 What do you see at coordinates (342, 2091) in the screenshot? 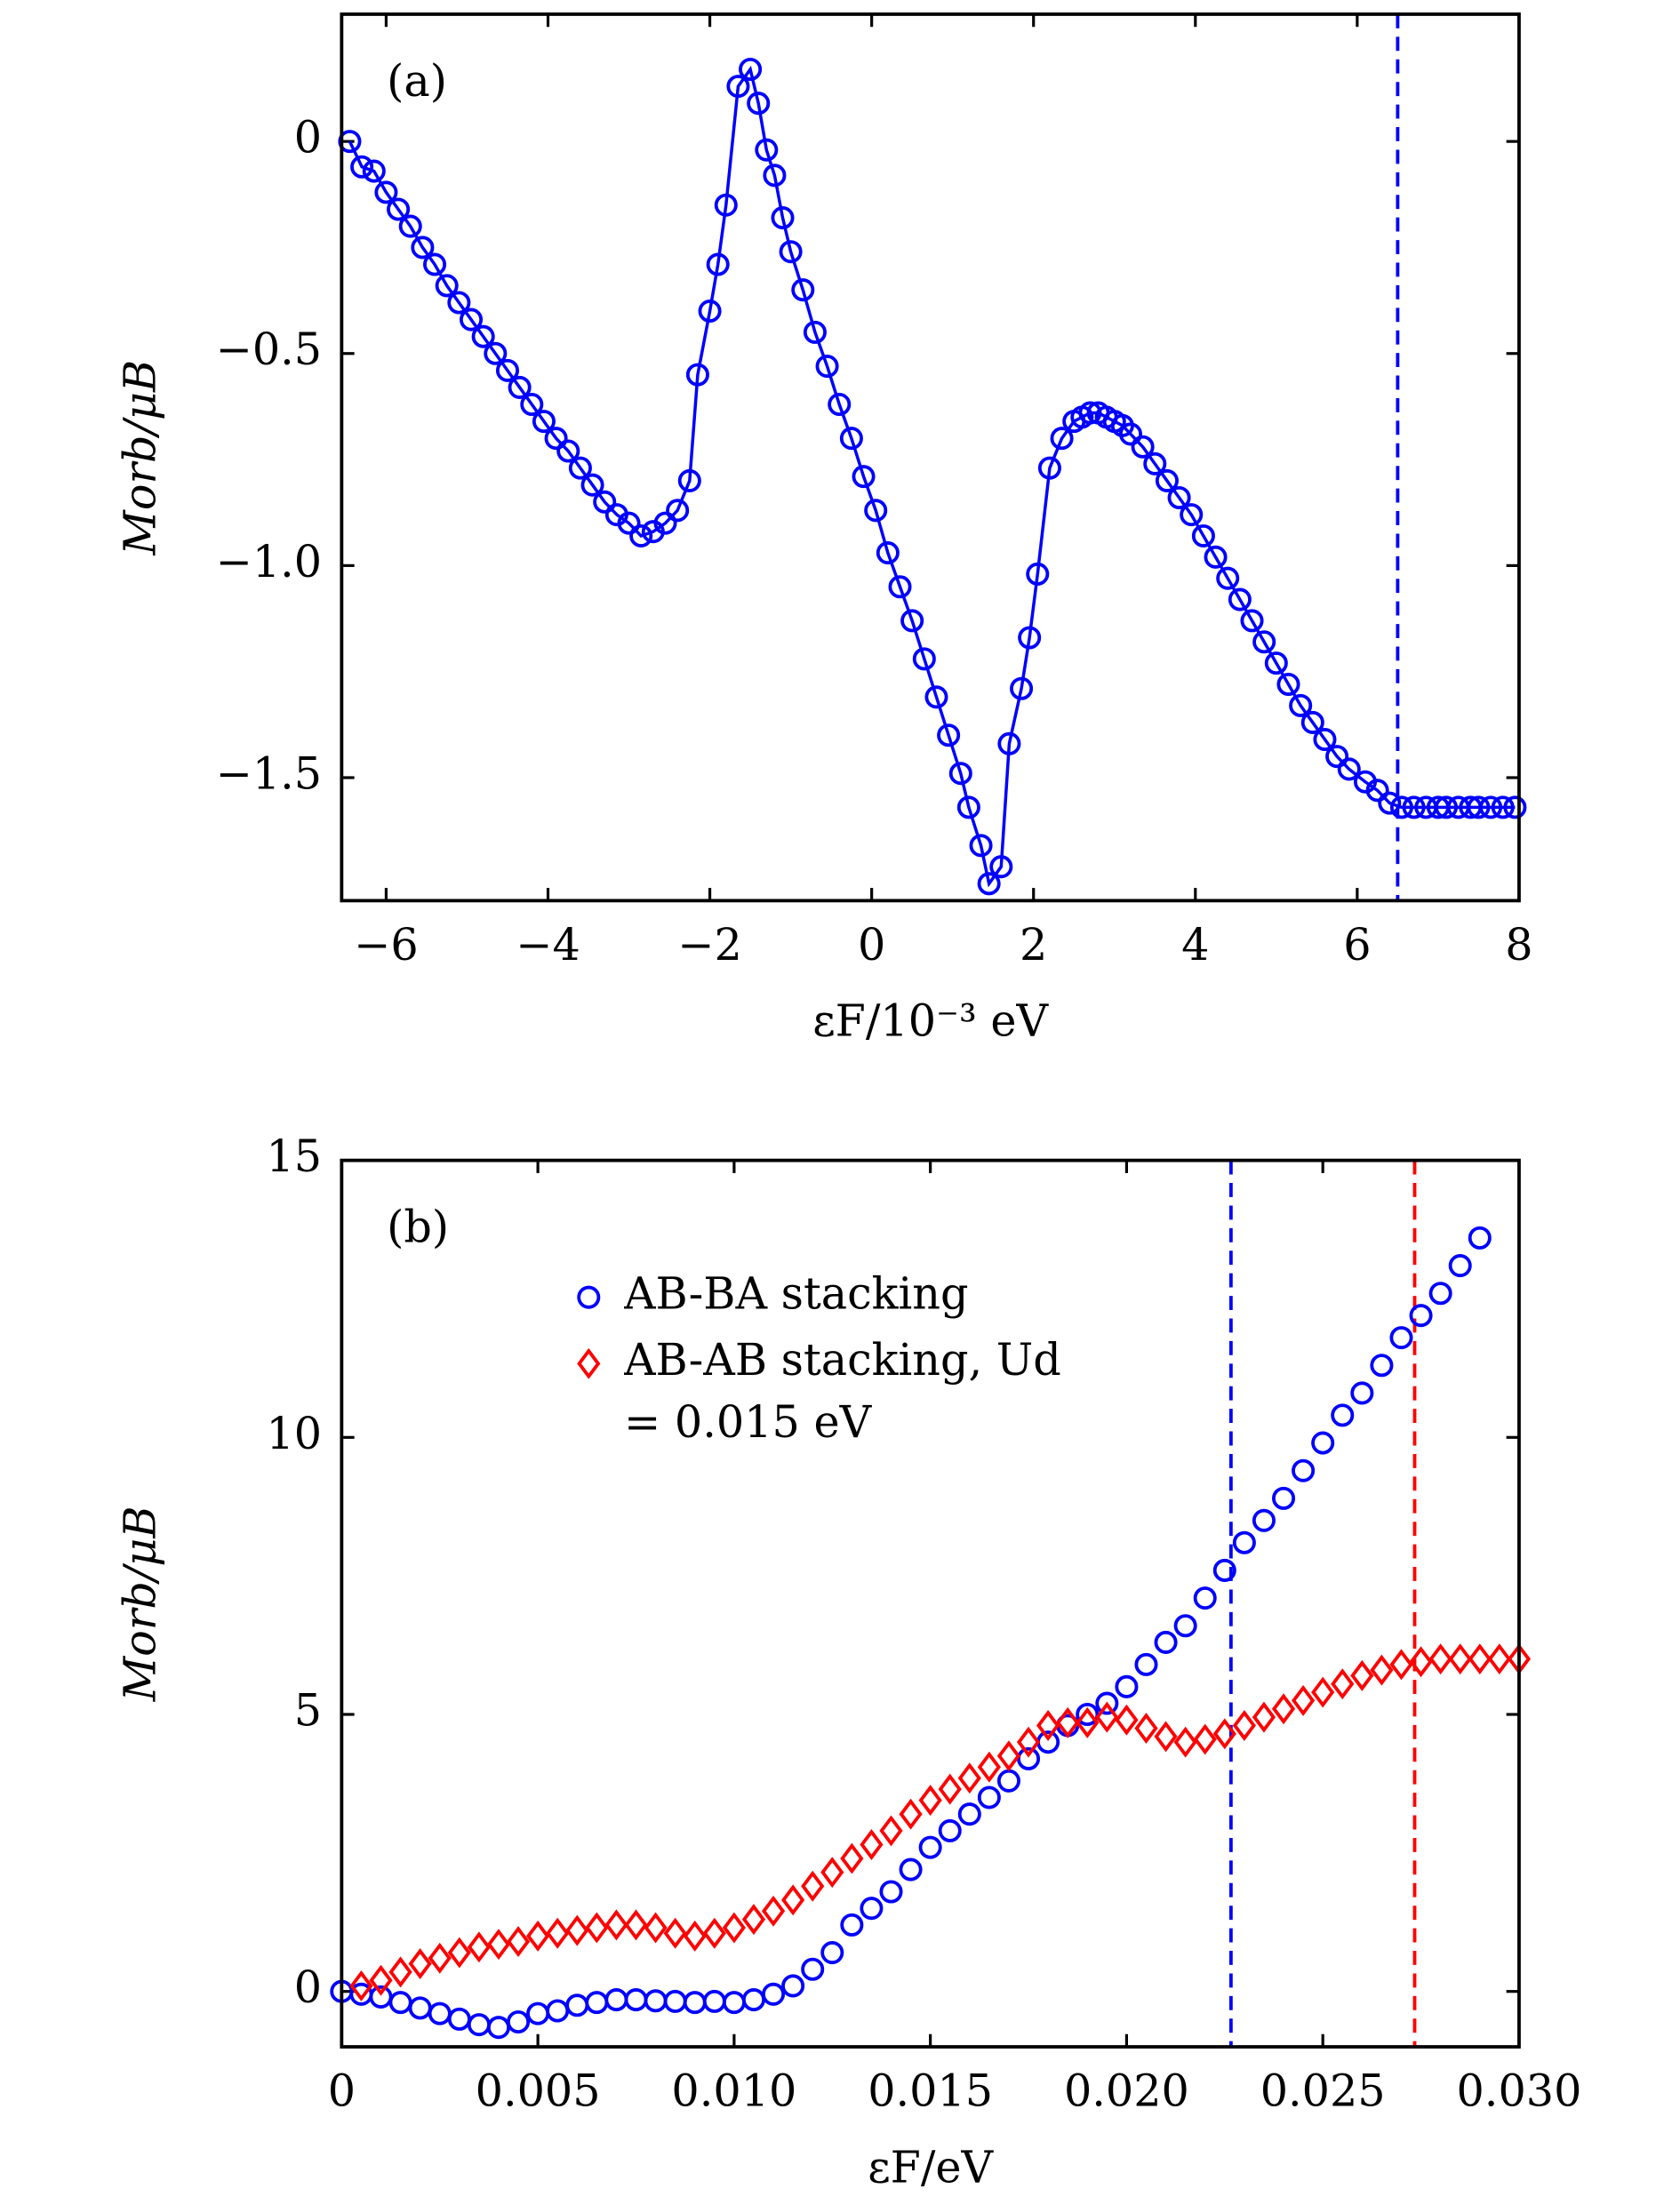
I see `x-tick-label: 0` at bounding box center [342, 2091].